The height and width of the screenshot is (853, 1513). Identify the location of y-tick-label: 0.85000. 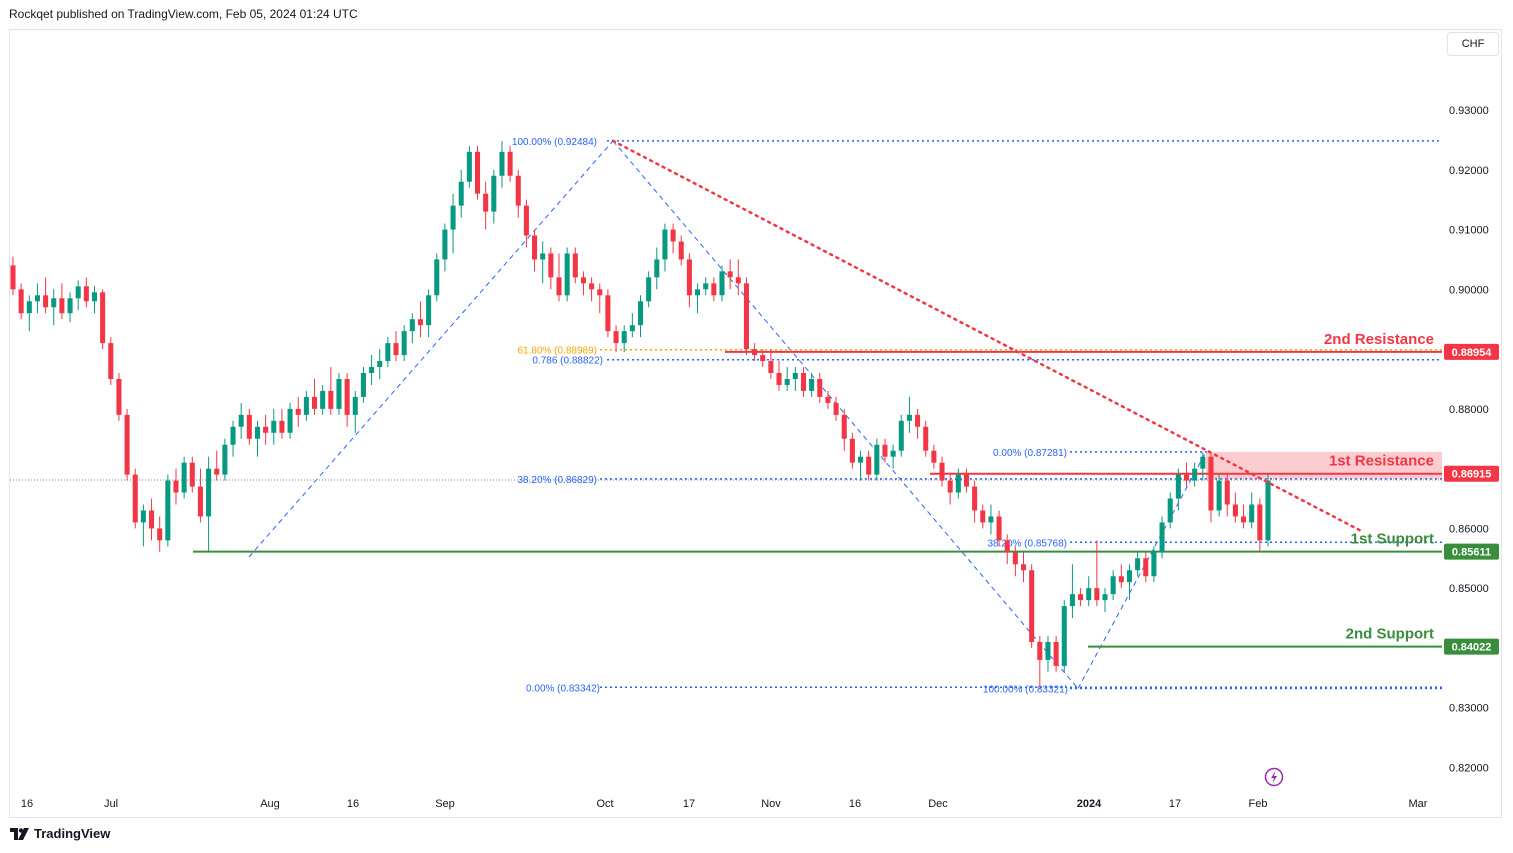
(1469, 589).